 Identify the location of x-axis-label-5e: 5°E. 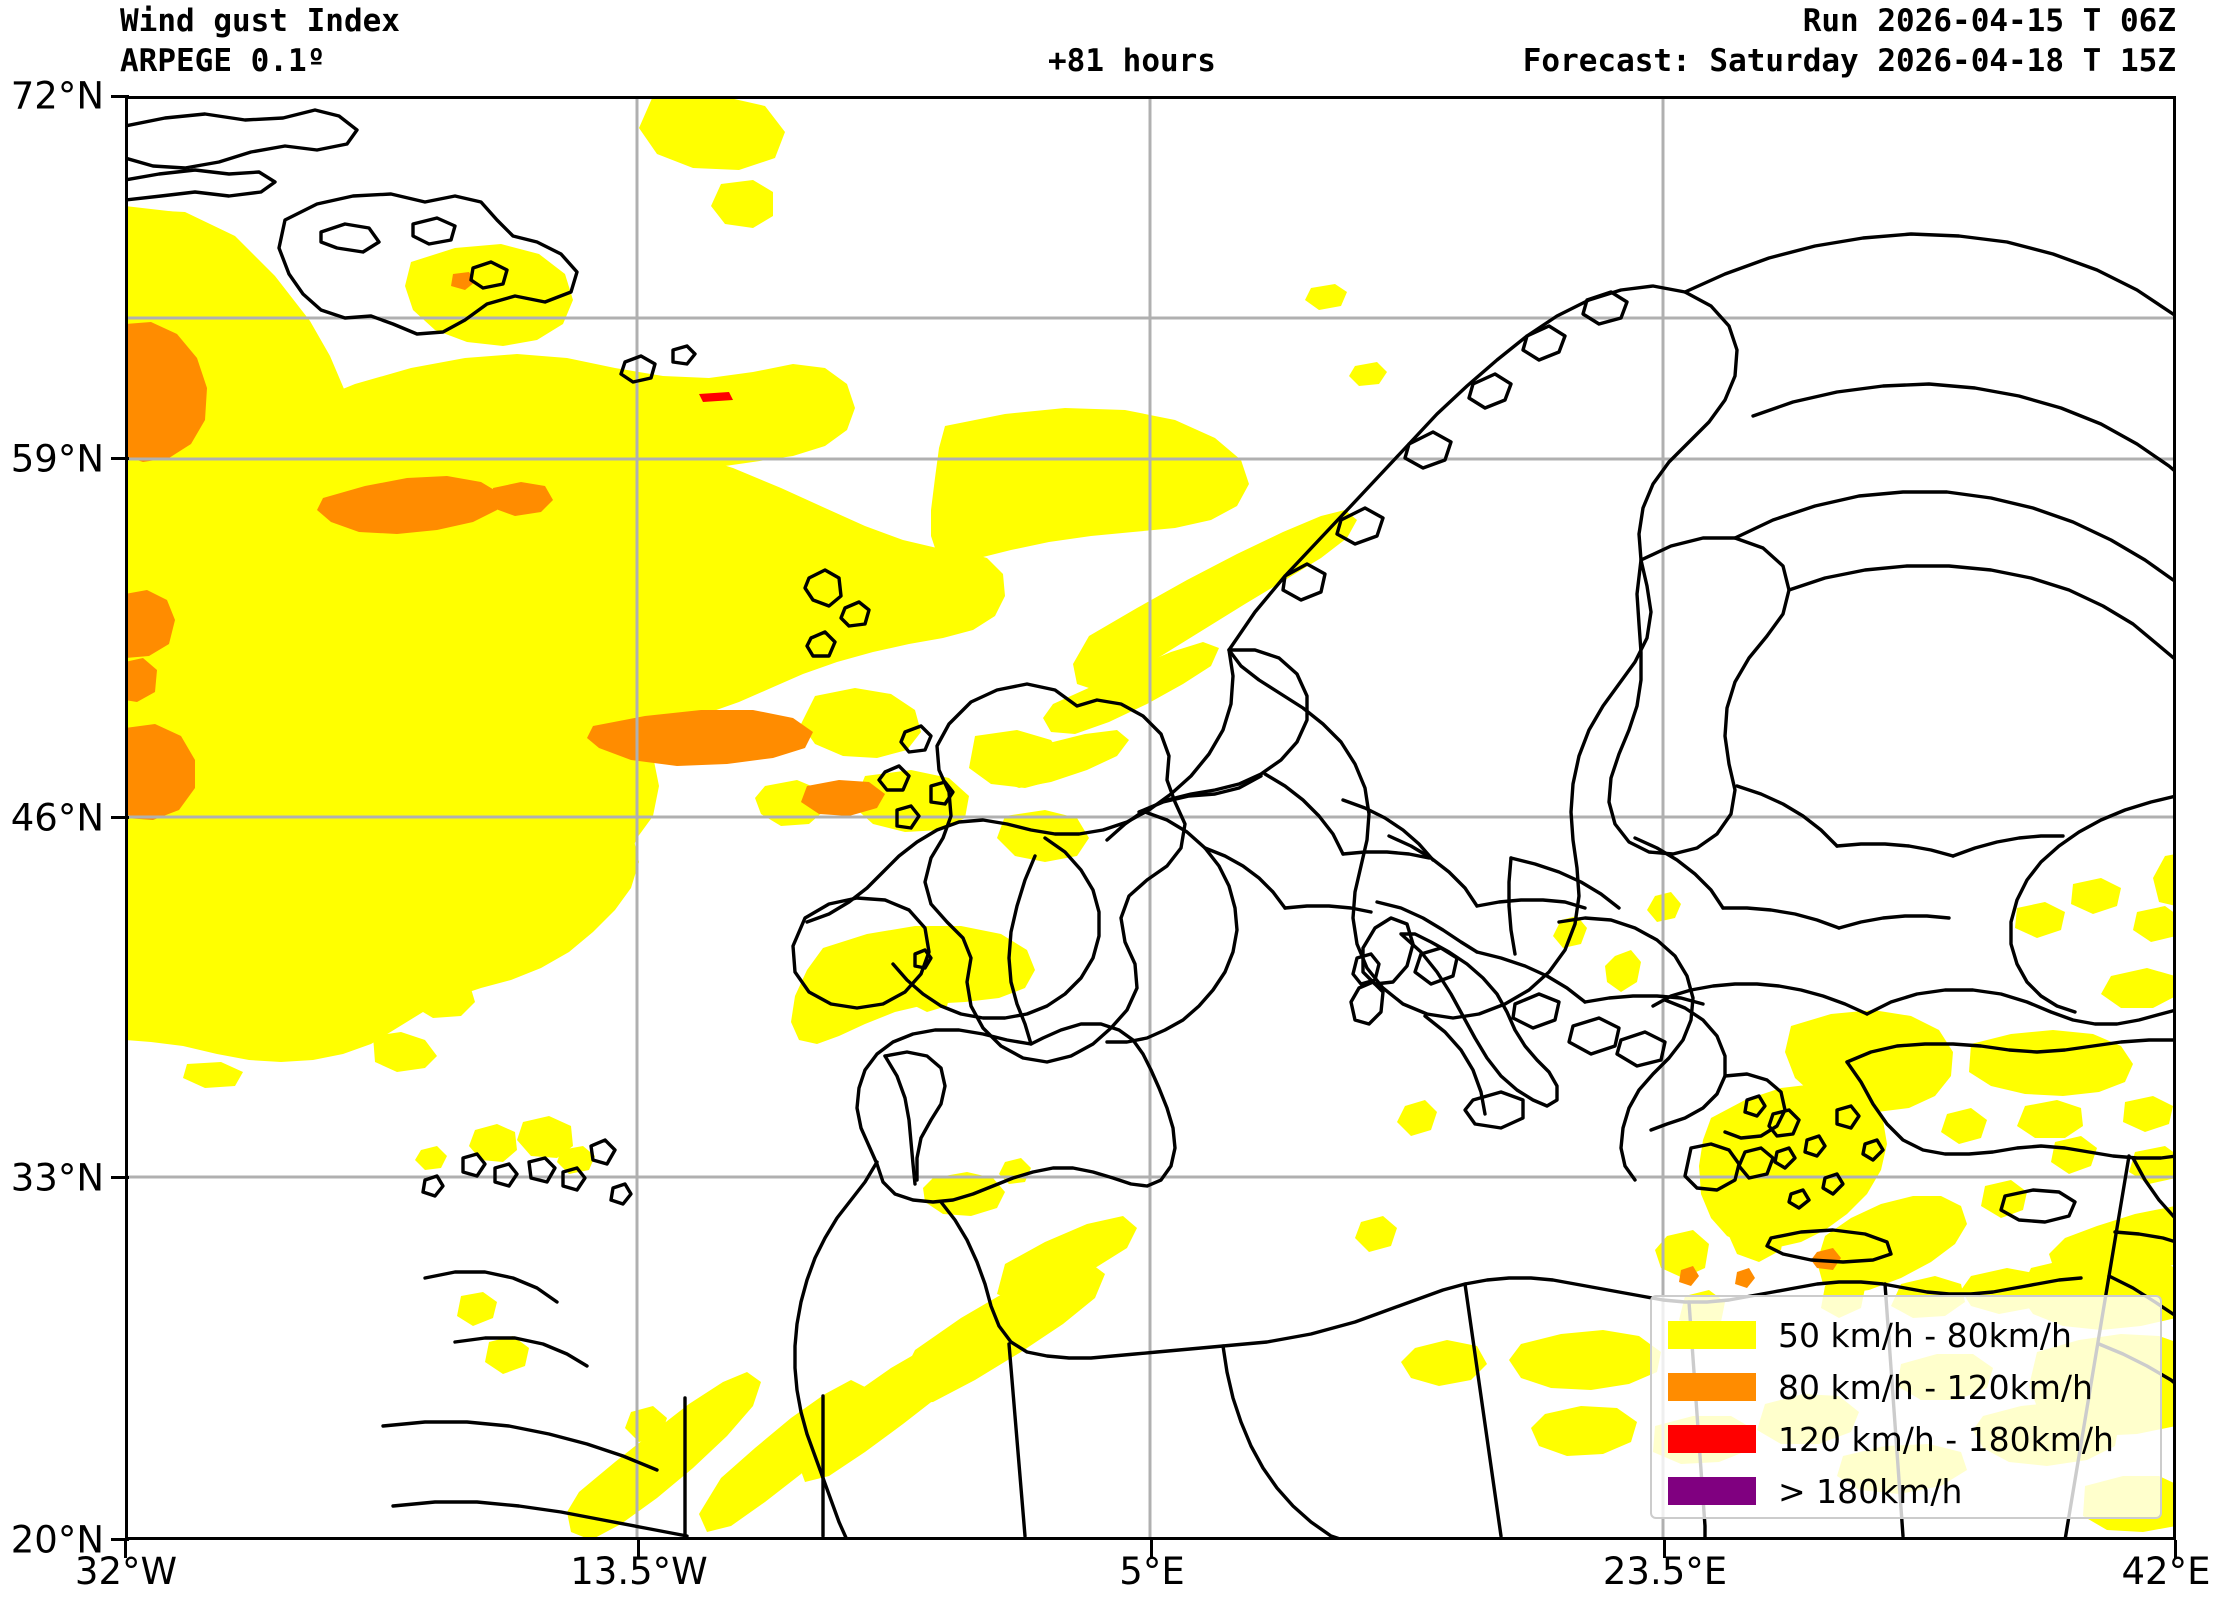
(1152, 1571).